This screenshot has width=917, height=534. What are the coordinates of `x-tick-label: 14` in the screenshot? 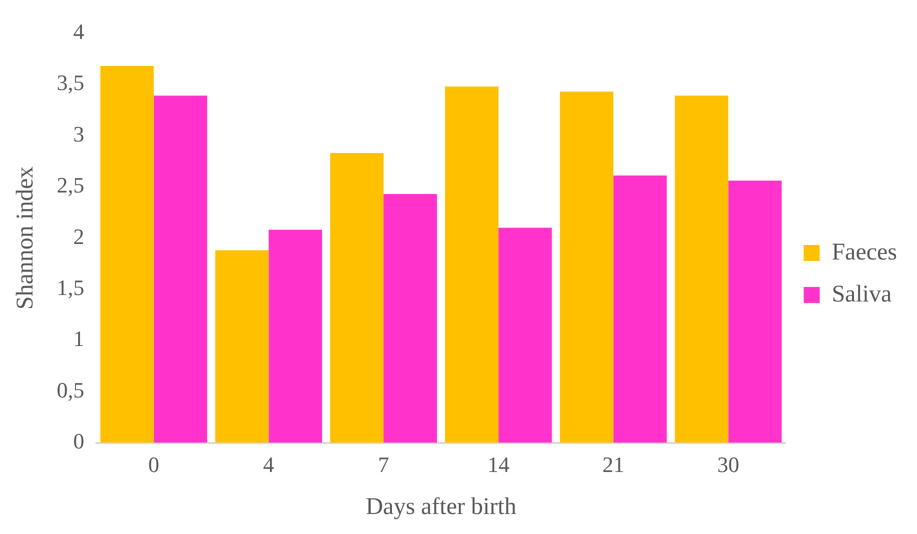 It's located at (498, 464).